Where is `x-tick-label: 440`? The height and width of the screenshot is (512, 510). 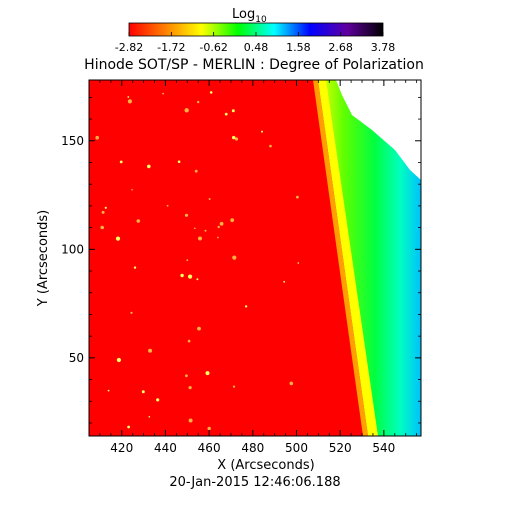
x-tick-label: 440 is located at coordinates (165, 448).